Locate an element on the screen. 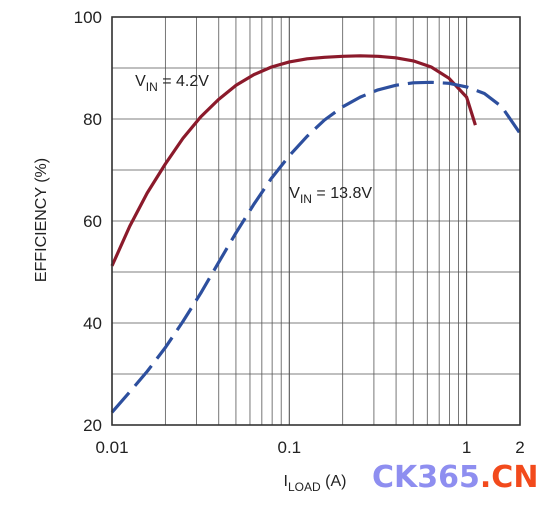 This screenshot has width=550, height=509. x-tick-label: 0.1 is located at coordinates (289, 447).